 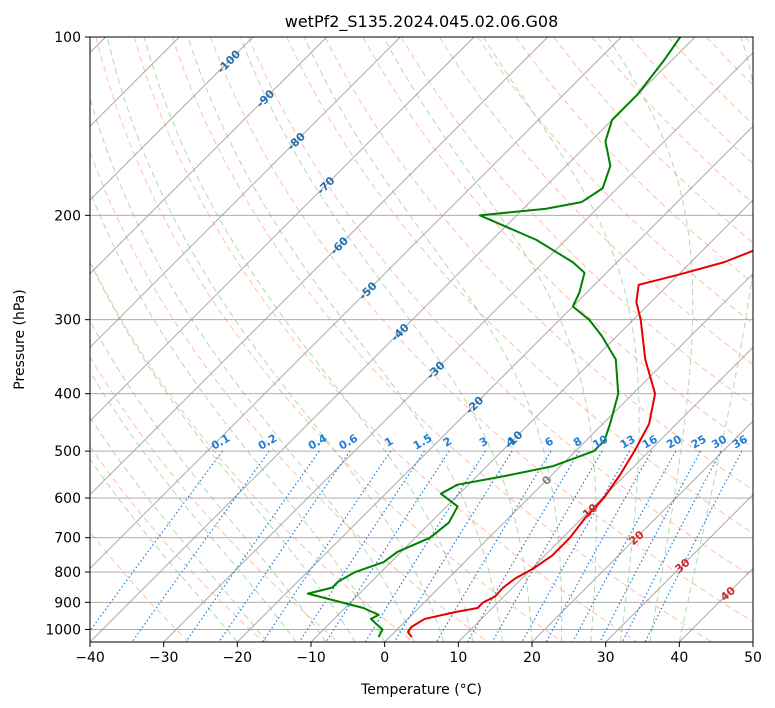 I want to click on y-axis-ticks: 100 200 300 400 500 600 700 800 900 1000, so click(x=67, y=334).